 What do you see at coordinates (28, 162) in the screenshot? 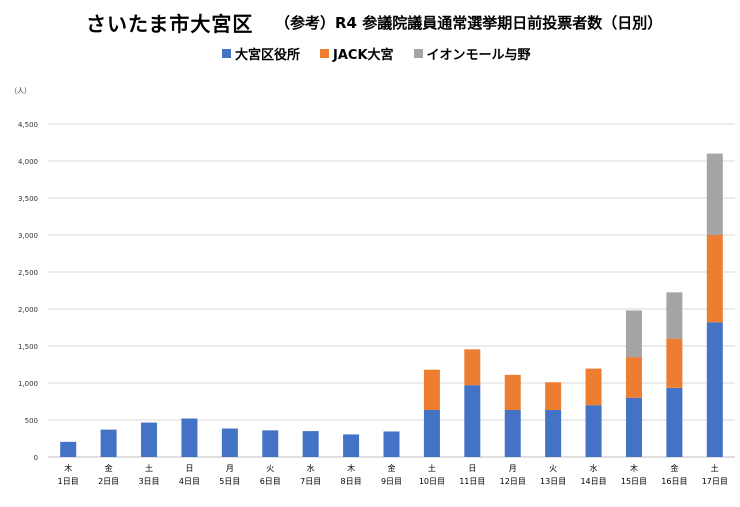
I see `y-tick-label: 4,000` at bounding box center [28, 162].